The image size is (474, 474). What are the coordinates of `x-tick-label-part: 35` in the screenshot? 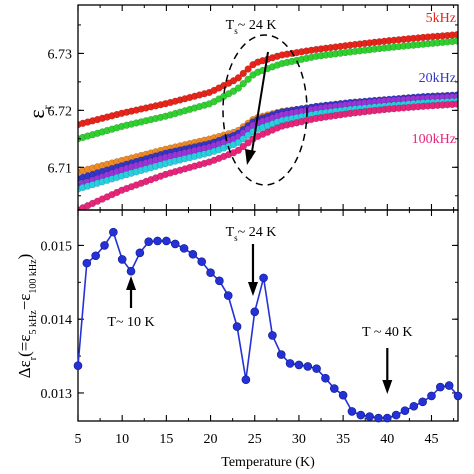 It's located at (343, 439).